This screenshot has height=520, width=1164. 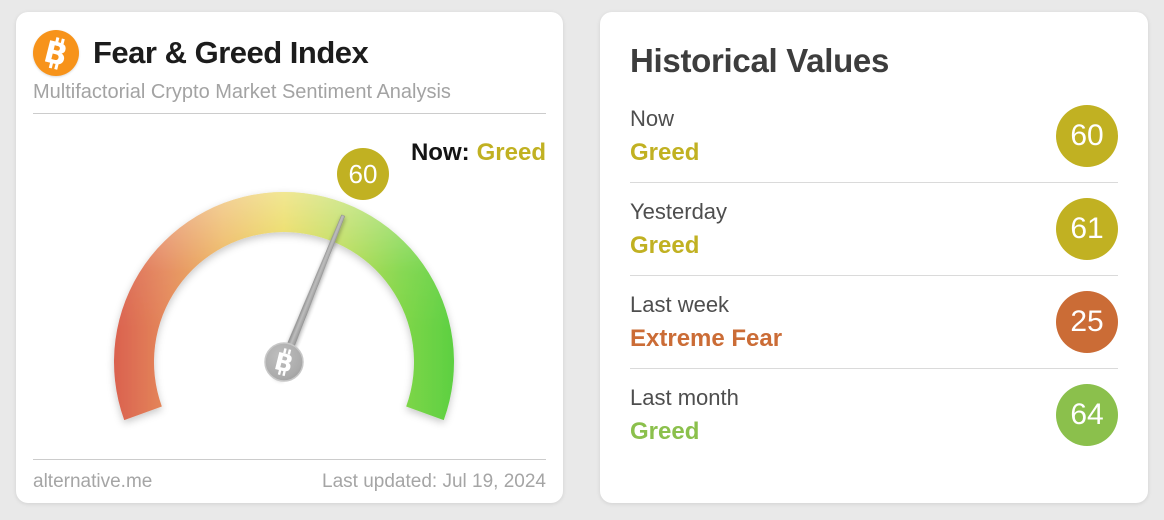 What do you see at coordinates (93, 481) in the screenshot?
I see `footer-site-link: alternative.me` at bounding box center [93, 481].